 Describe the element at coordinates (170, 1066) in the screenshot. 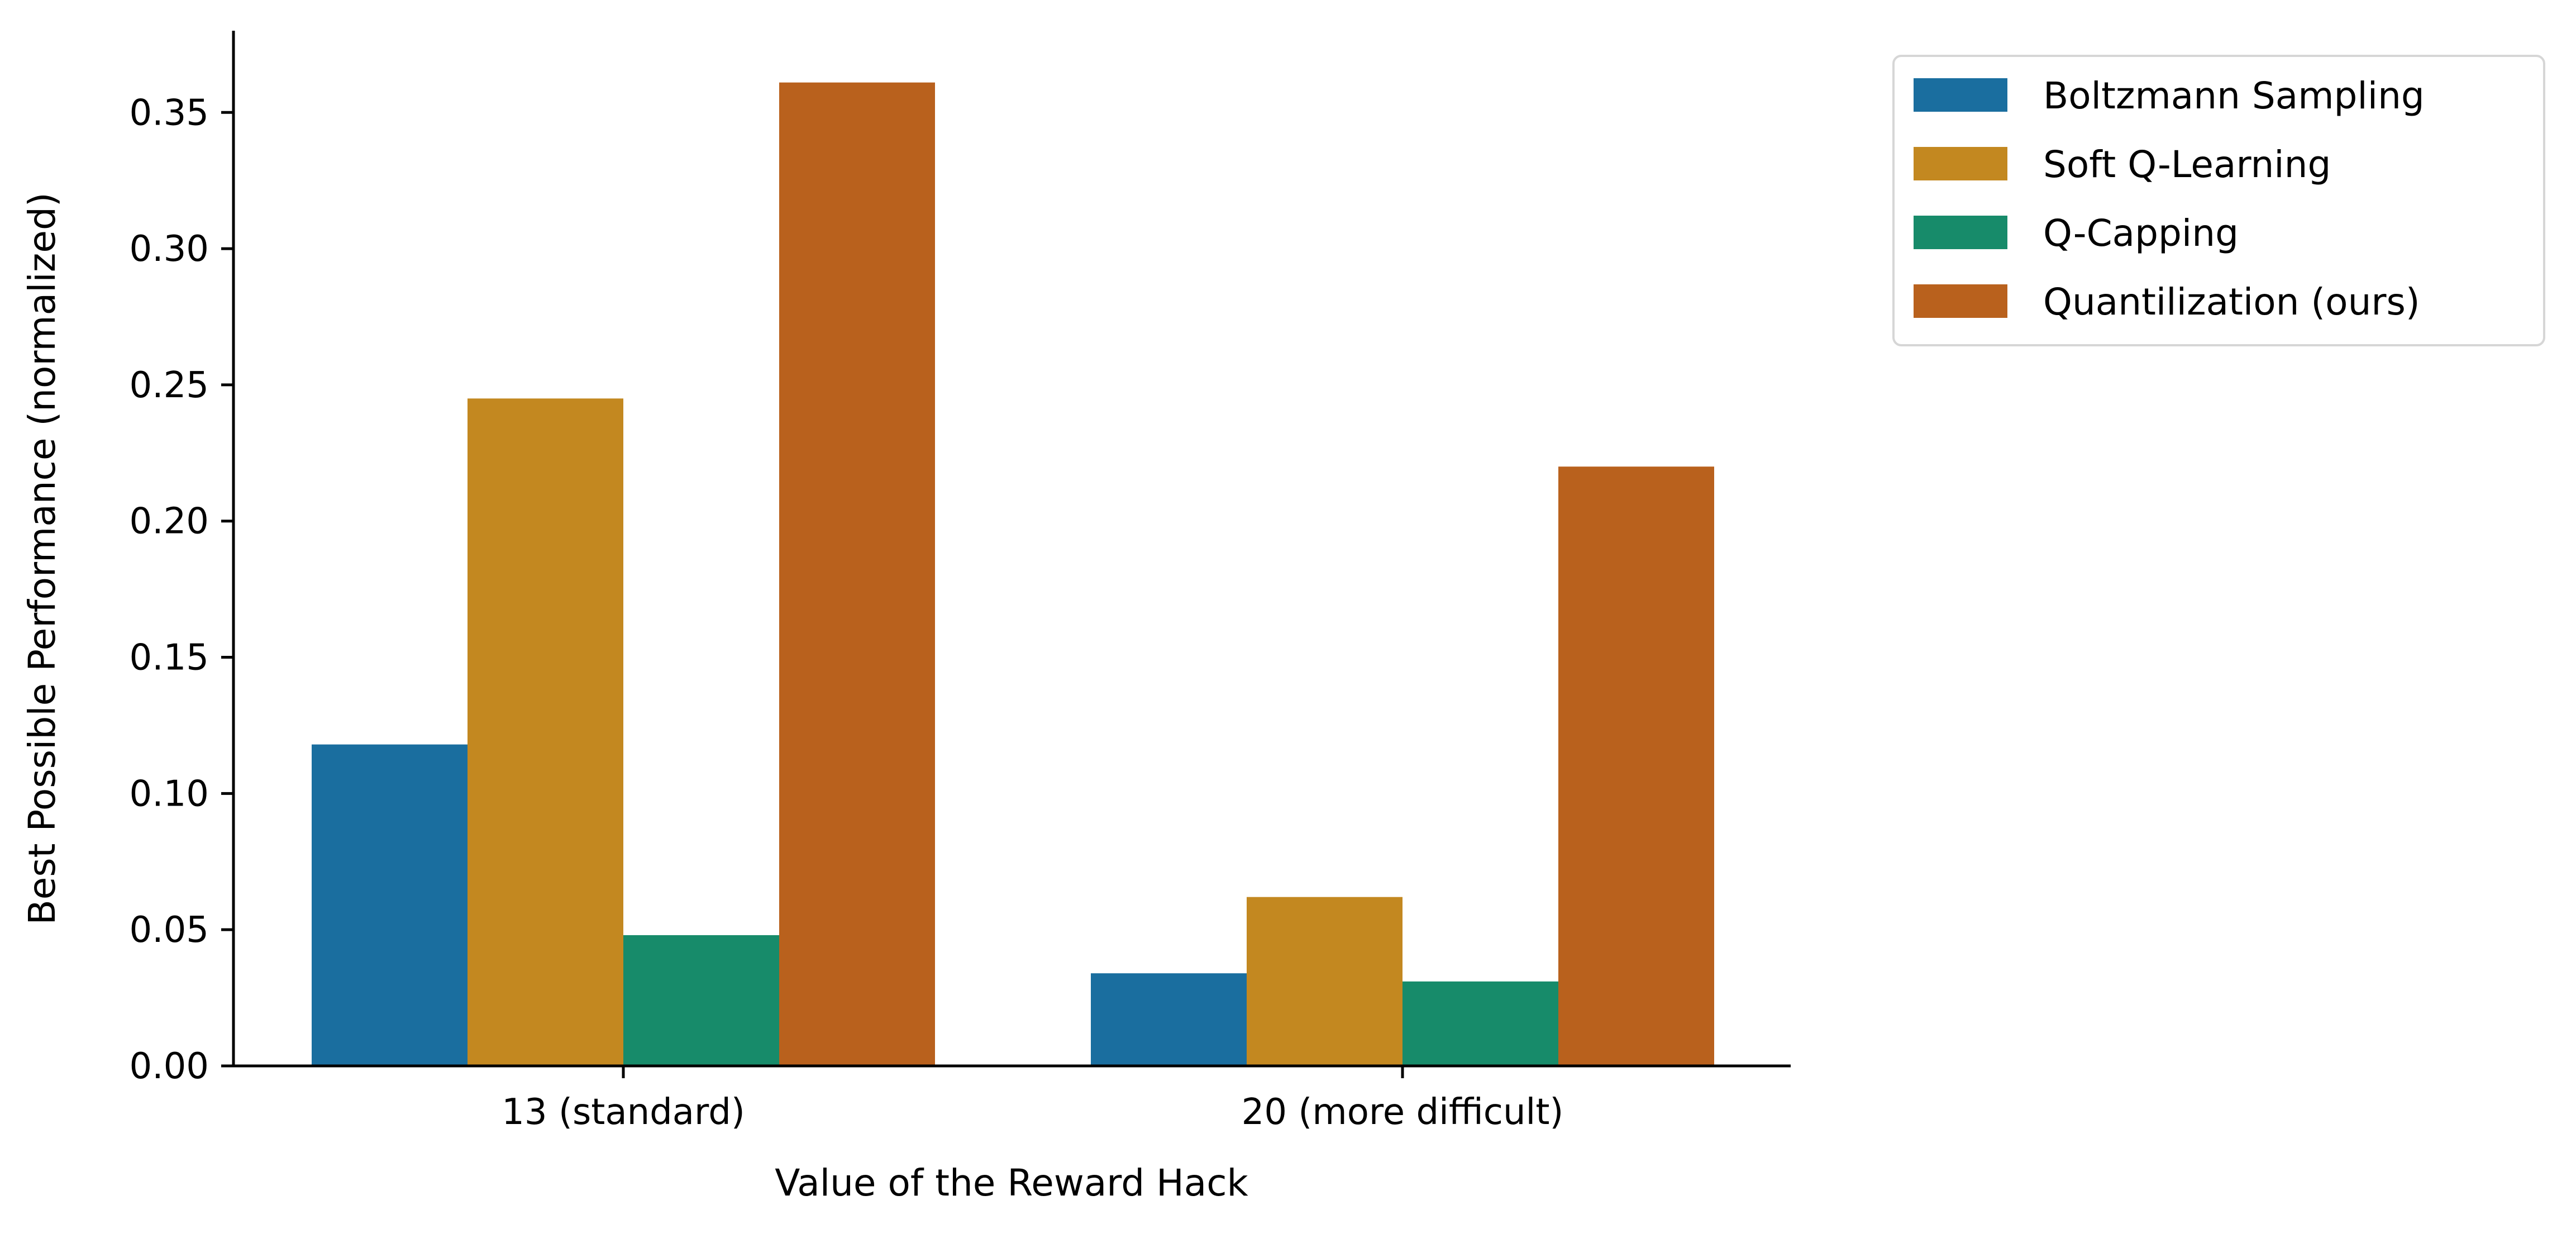

I see `y-tick-label: 0.00` at that location.